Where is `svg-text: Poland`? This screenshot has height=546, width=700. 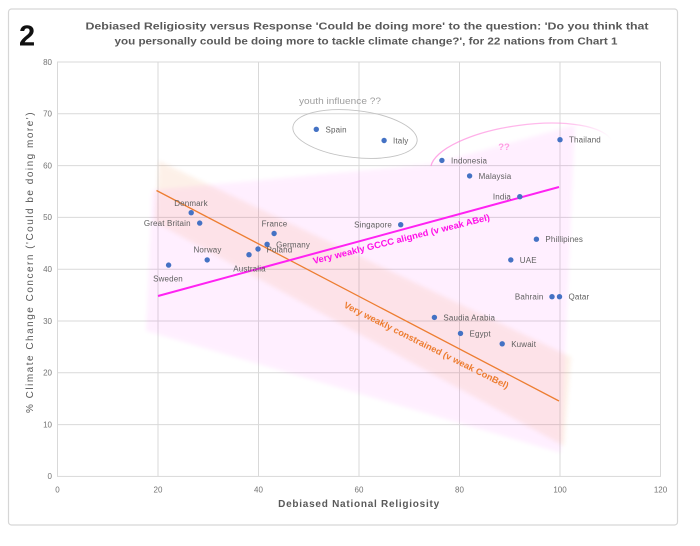 svg-text: Poland is located at coordinates (280, 250).